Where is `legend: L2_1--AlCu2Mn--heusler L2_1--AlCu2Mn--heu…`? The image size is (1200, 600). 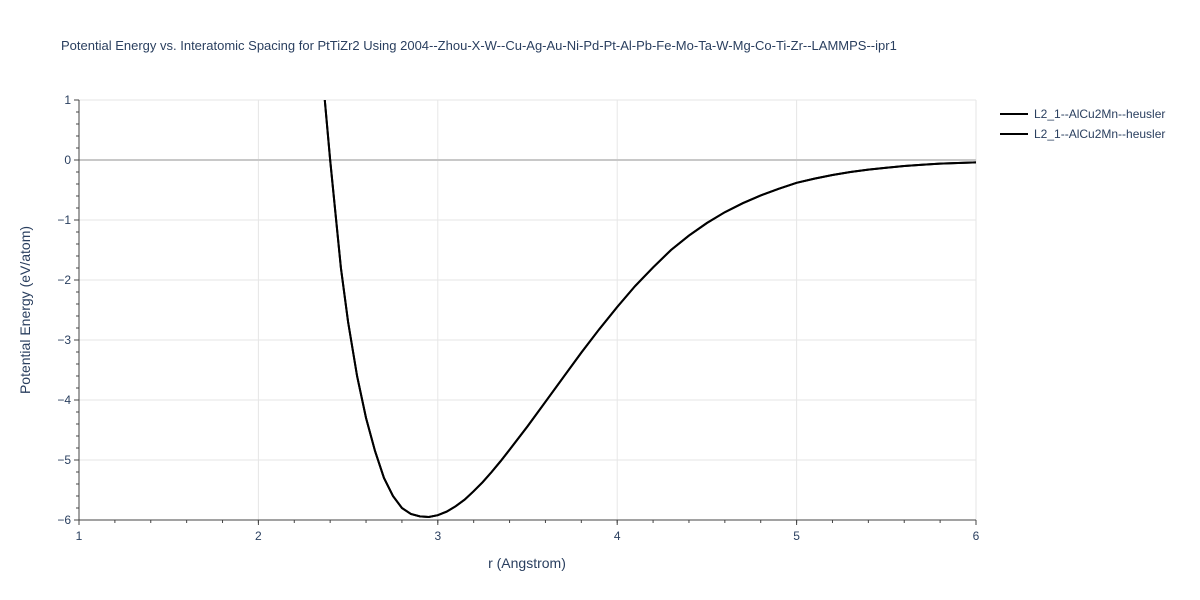
legend: L2_1--AlCu2Mn--heusler L2_1--AlCu2Mn--heu… is located at coordinates (1082, 124).